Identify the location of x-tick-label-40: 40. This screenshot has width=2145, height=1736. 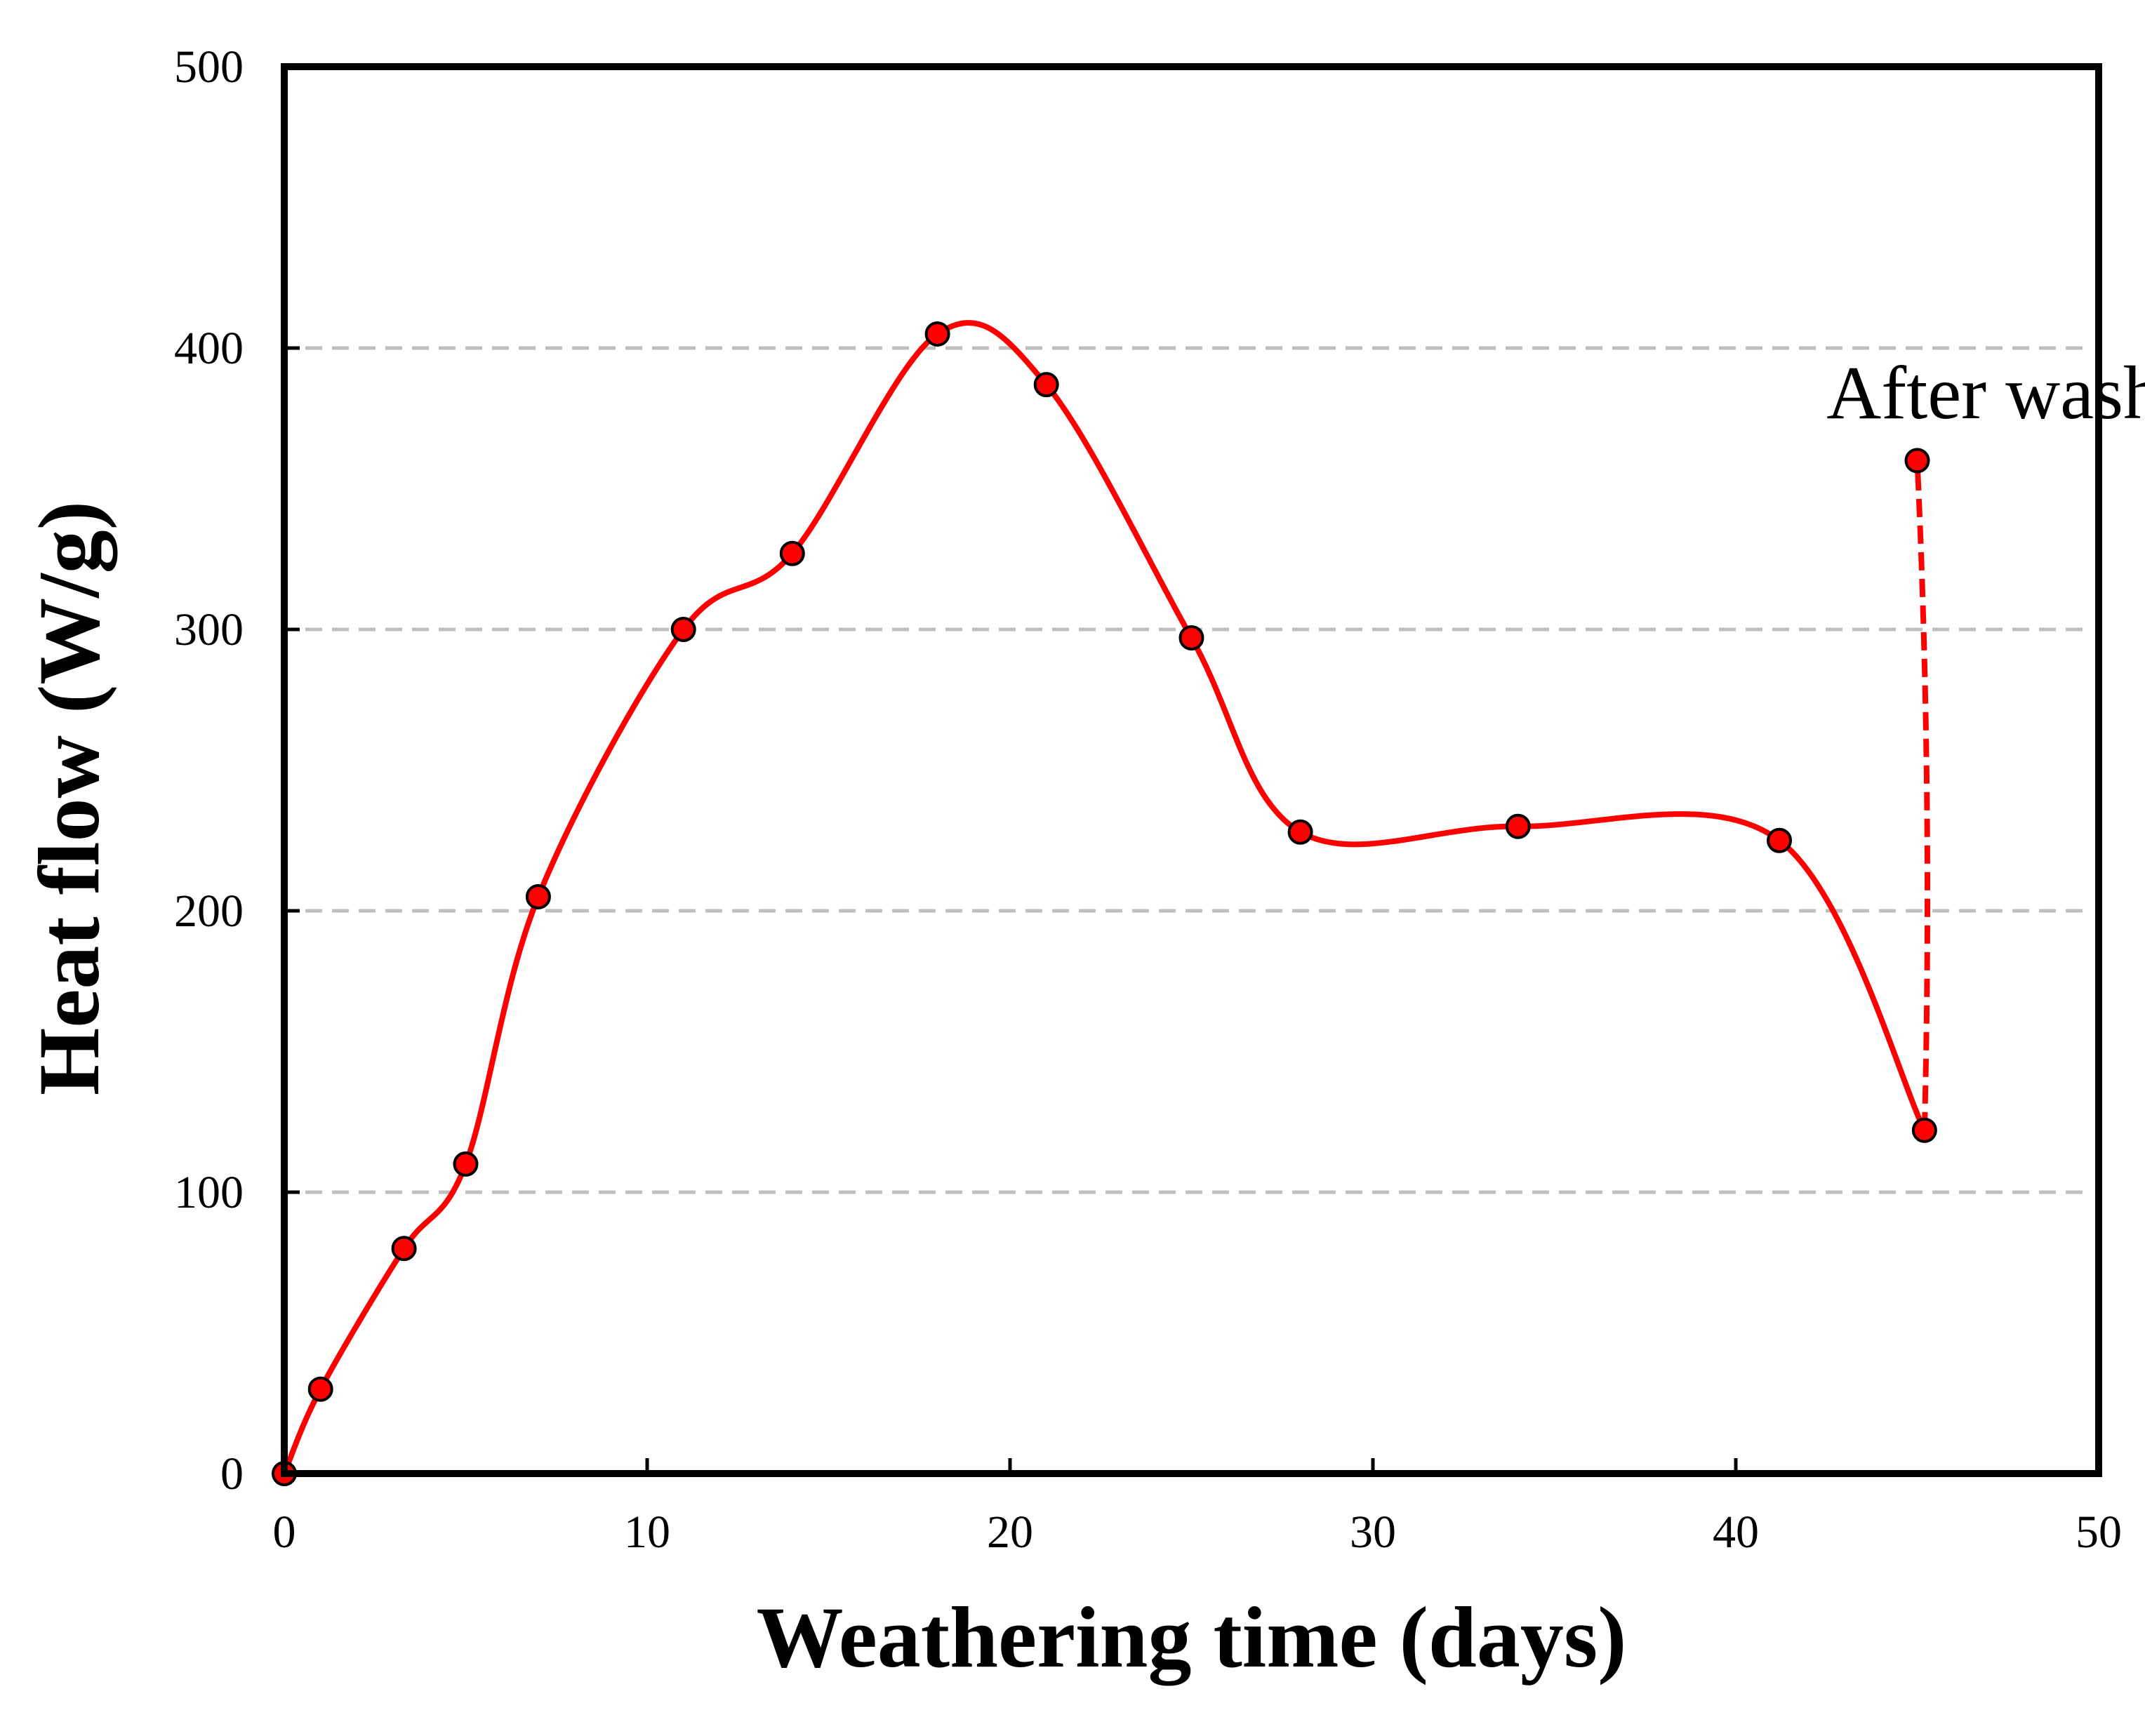
(1736, 1532).